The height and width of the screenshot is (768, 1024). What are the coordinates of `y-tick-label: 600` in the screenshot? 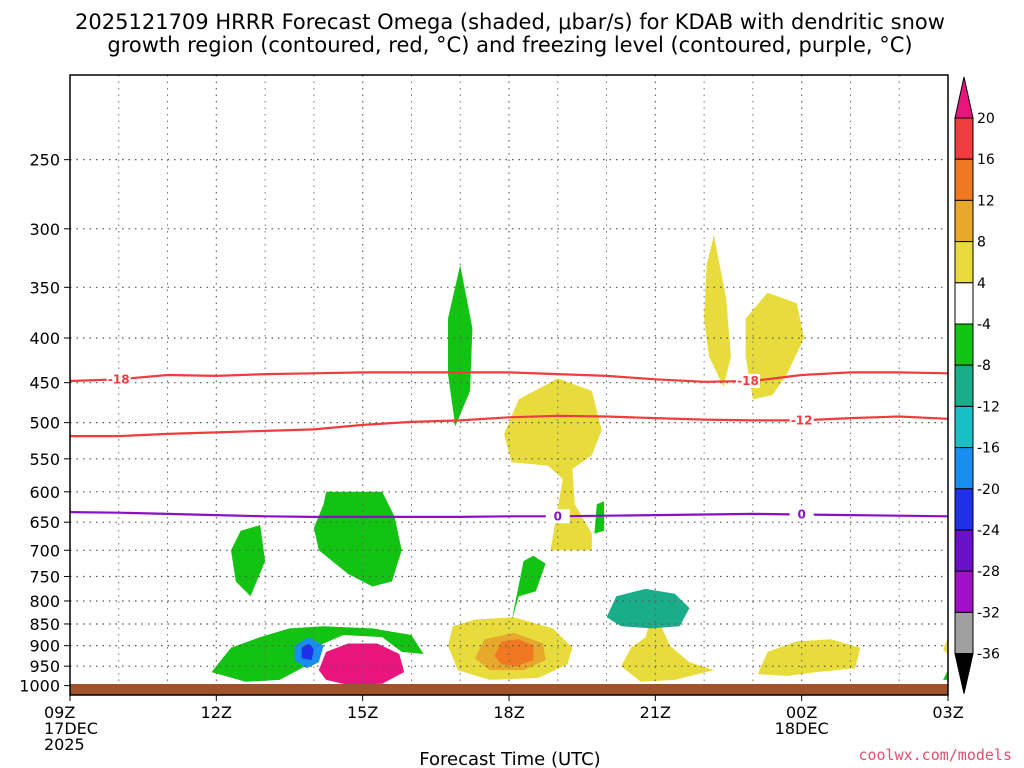 It's located at (44, 492).